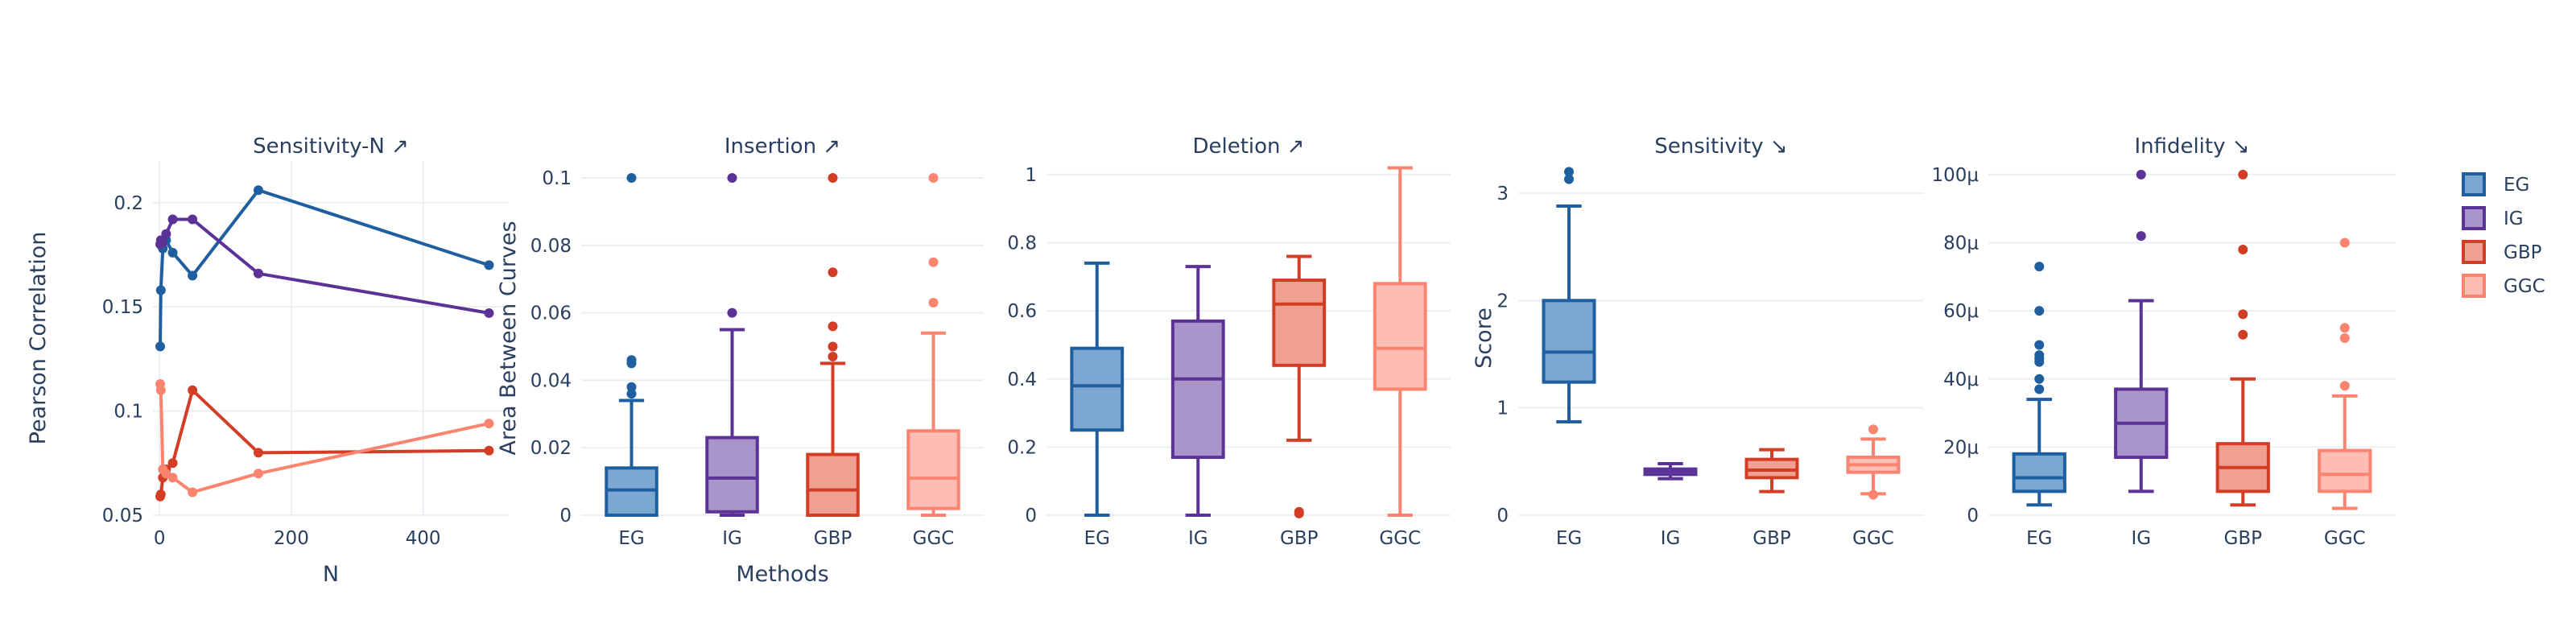 The image size is (2576, 644). I want to click on y-tick-label: 0.6, so click(1022, 311).